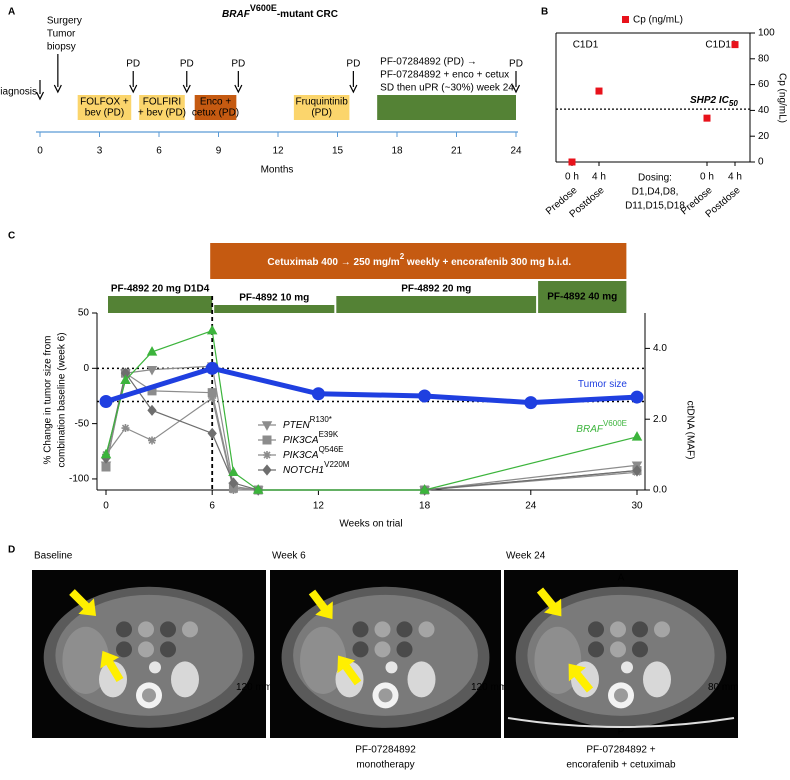 Image resolution: width=790 pixels, height=780 pixels. What do you see at coordinates (733, 103) in the screenshot?
I see `reference-label-part: 50` at bounding box center [733, 103].